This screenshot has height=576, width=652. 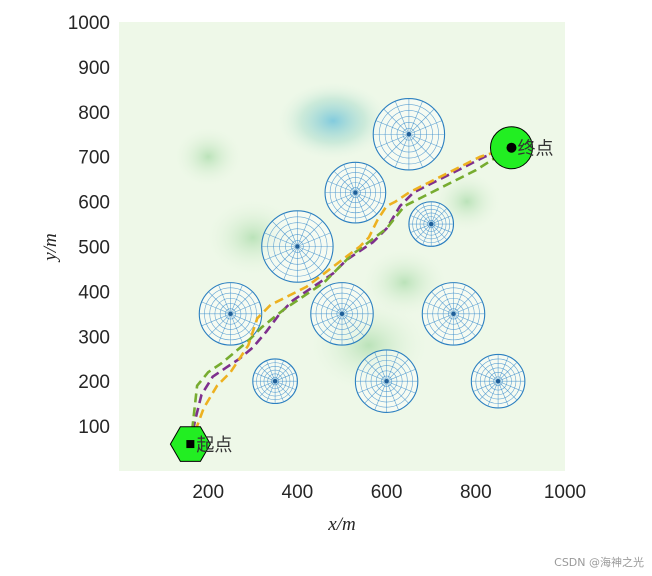 I want to click on x-tick-label: 400, so click(x=298, y=492).